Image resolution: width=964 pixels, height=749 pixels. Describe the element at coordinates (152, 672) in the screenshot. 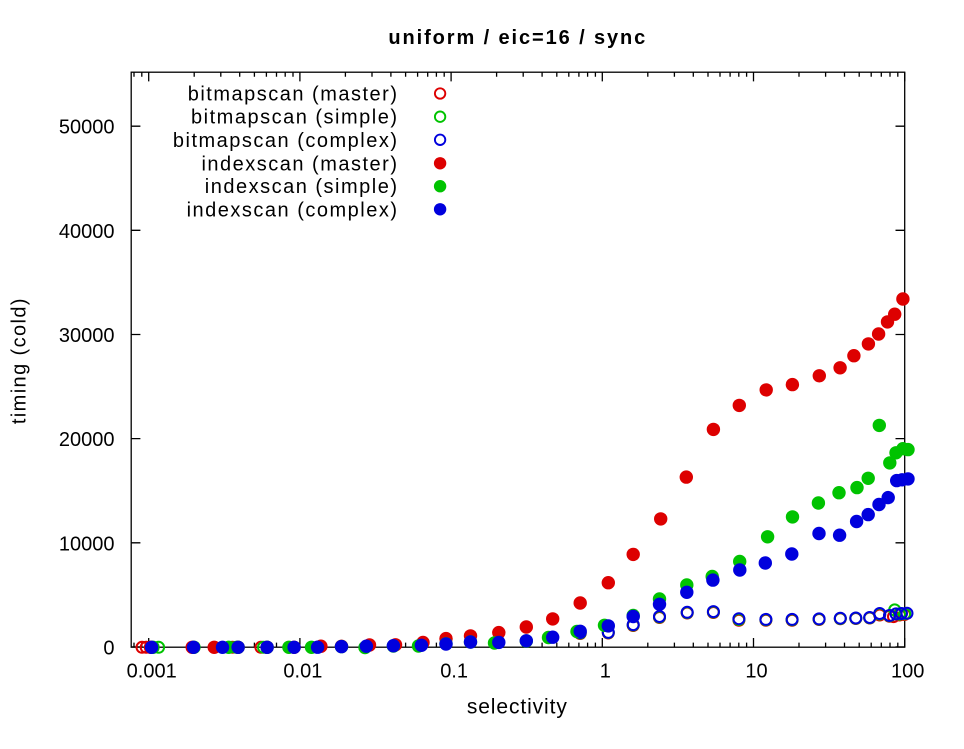

I see `svg-text: 0.001` at that location.